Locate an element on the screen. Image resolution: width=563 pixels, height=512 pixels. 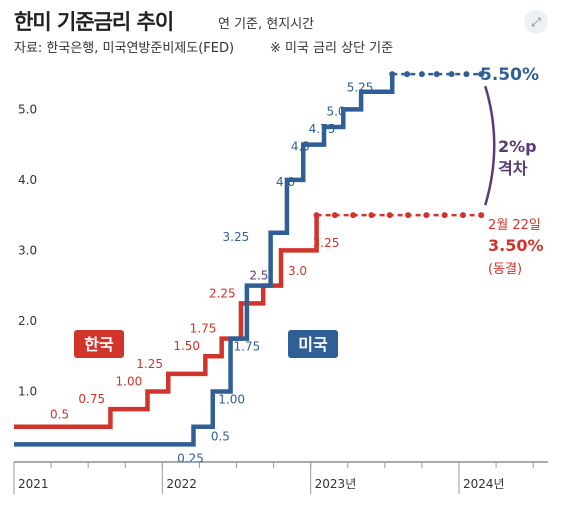
y-tick-label: 2.0 is located at coordinates (27, 321).